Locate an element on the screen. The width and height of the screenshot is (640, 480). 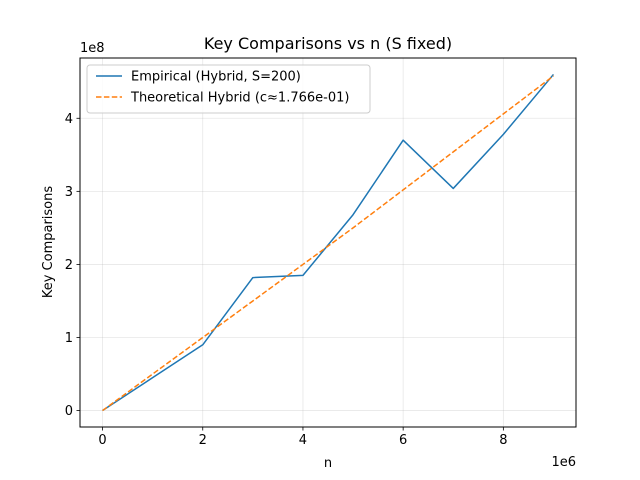
x-tick-label: 6 is located at coordinates (403, 440).